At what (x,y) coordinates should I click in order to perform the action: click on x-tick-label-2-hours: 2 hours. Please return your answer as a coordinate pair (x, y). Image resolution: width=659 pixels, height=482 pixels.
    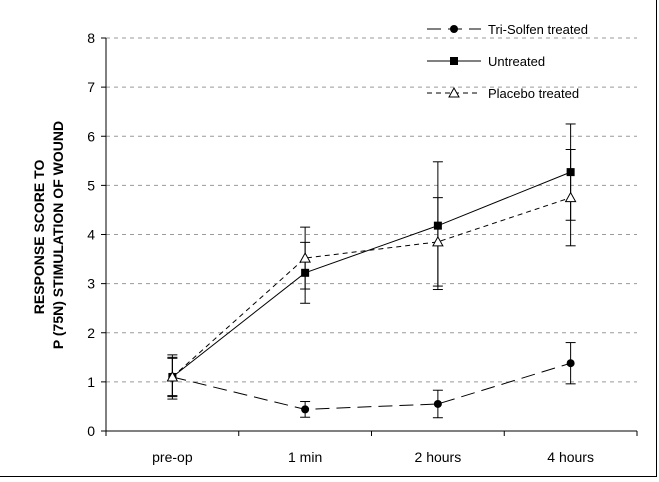
    Looking at the image, I should click on (438, 457).